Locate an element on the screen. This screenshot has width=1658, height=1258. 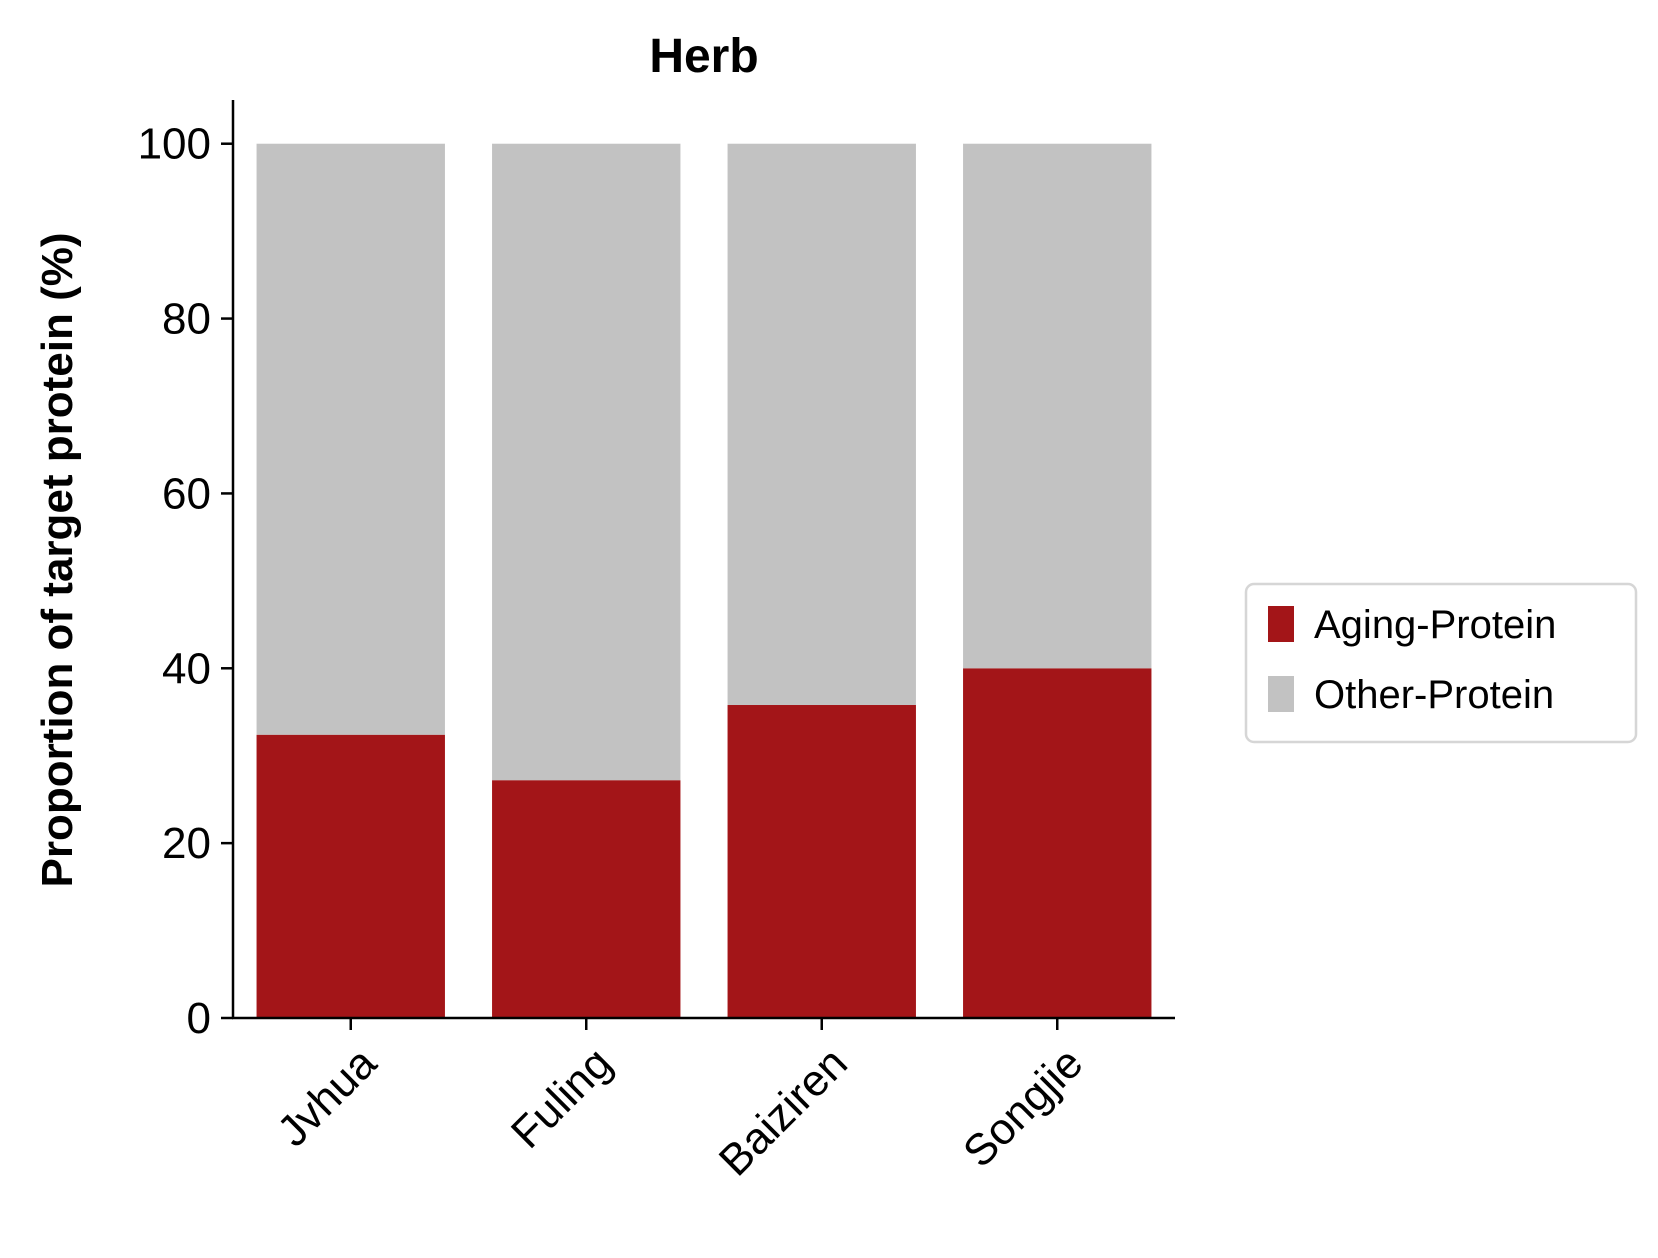
y-tick-label: 40 is located at coordinates (186, 668).